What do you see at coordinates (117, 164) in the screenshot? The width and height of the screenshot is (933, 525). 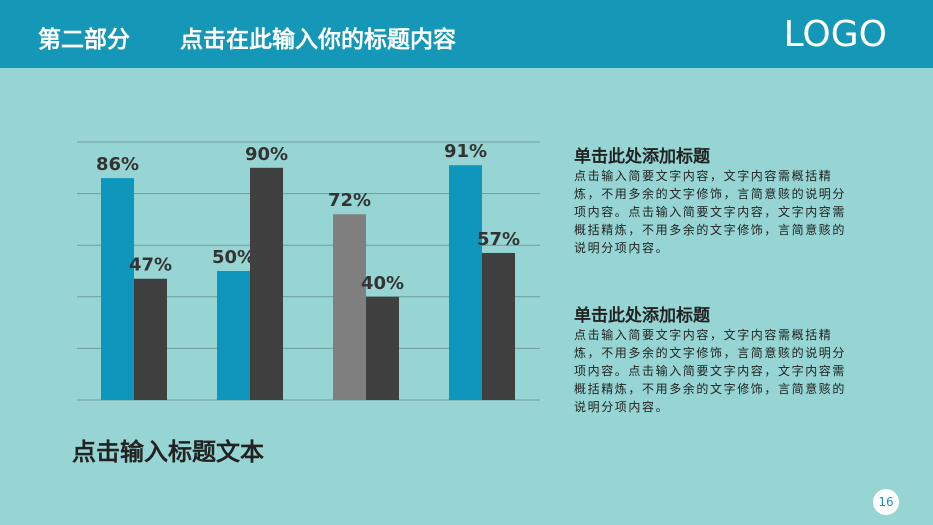 I see `data-label: 86%` at bounding box center [117, 164].